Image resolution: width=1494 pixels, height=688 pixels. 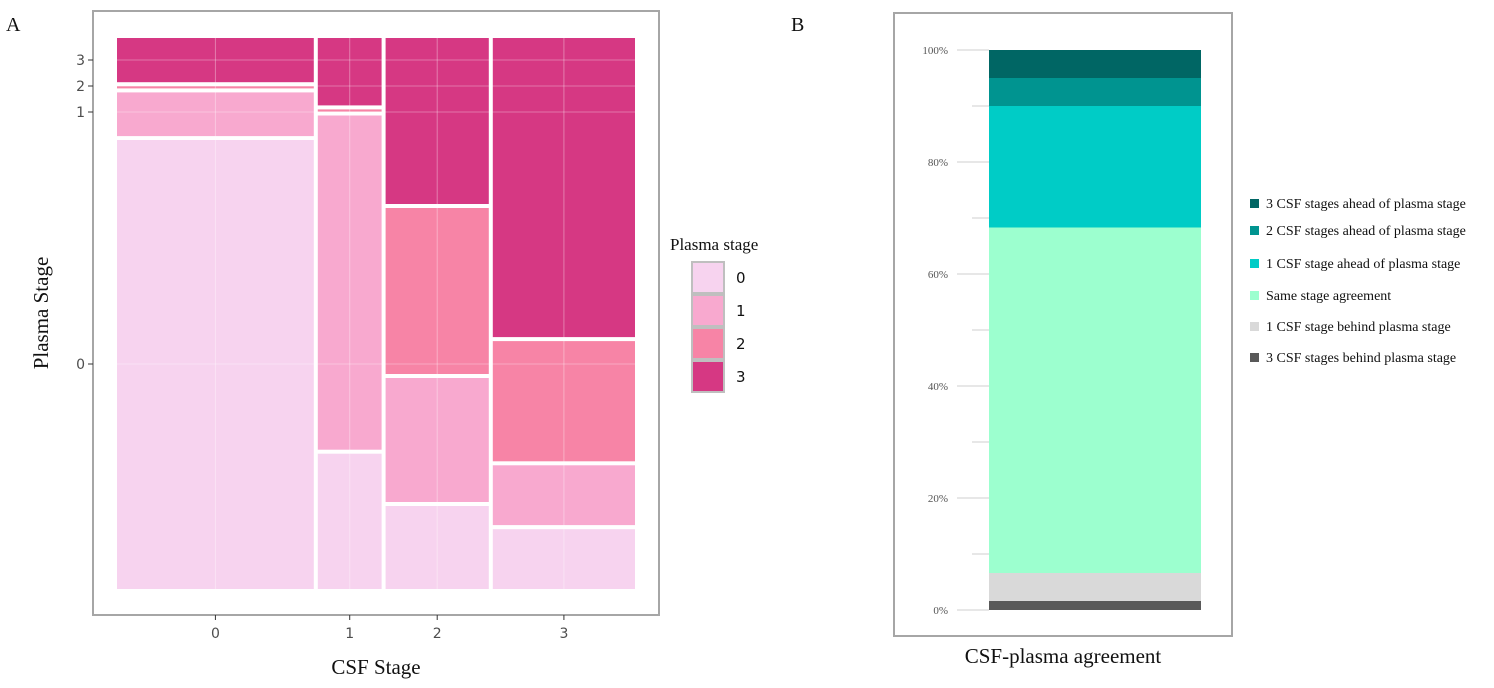 What do you see at coordinates (80, 365) in the screenshot?
I see `y-tick-label: 0` at bounding box center [80, 365].